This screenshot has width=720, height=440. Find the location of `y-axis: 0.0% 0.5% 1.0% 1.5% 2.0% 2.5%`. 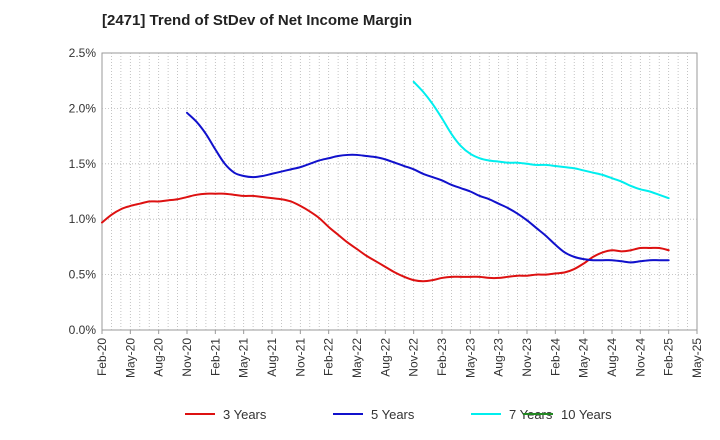

y-axis: 0.0% 0.5% 1.0% 1.5% 2.0% 2.5% is located at coordinates (83, 191).